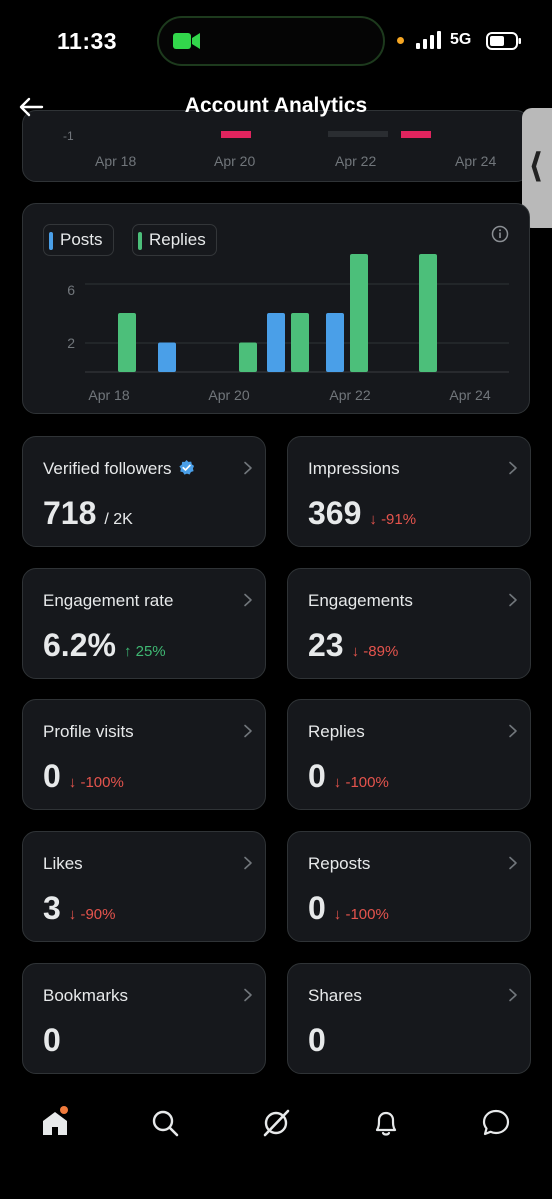 The width and height of the screenshot is (552, 1199). What do you see at coordinates (409, 886) in the screenshot?
I see `metric-card: Reposts 0 ↓ -100%` at bounding box center [409, 886].